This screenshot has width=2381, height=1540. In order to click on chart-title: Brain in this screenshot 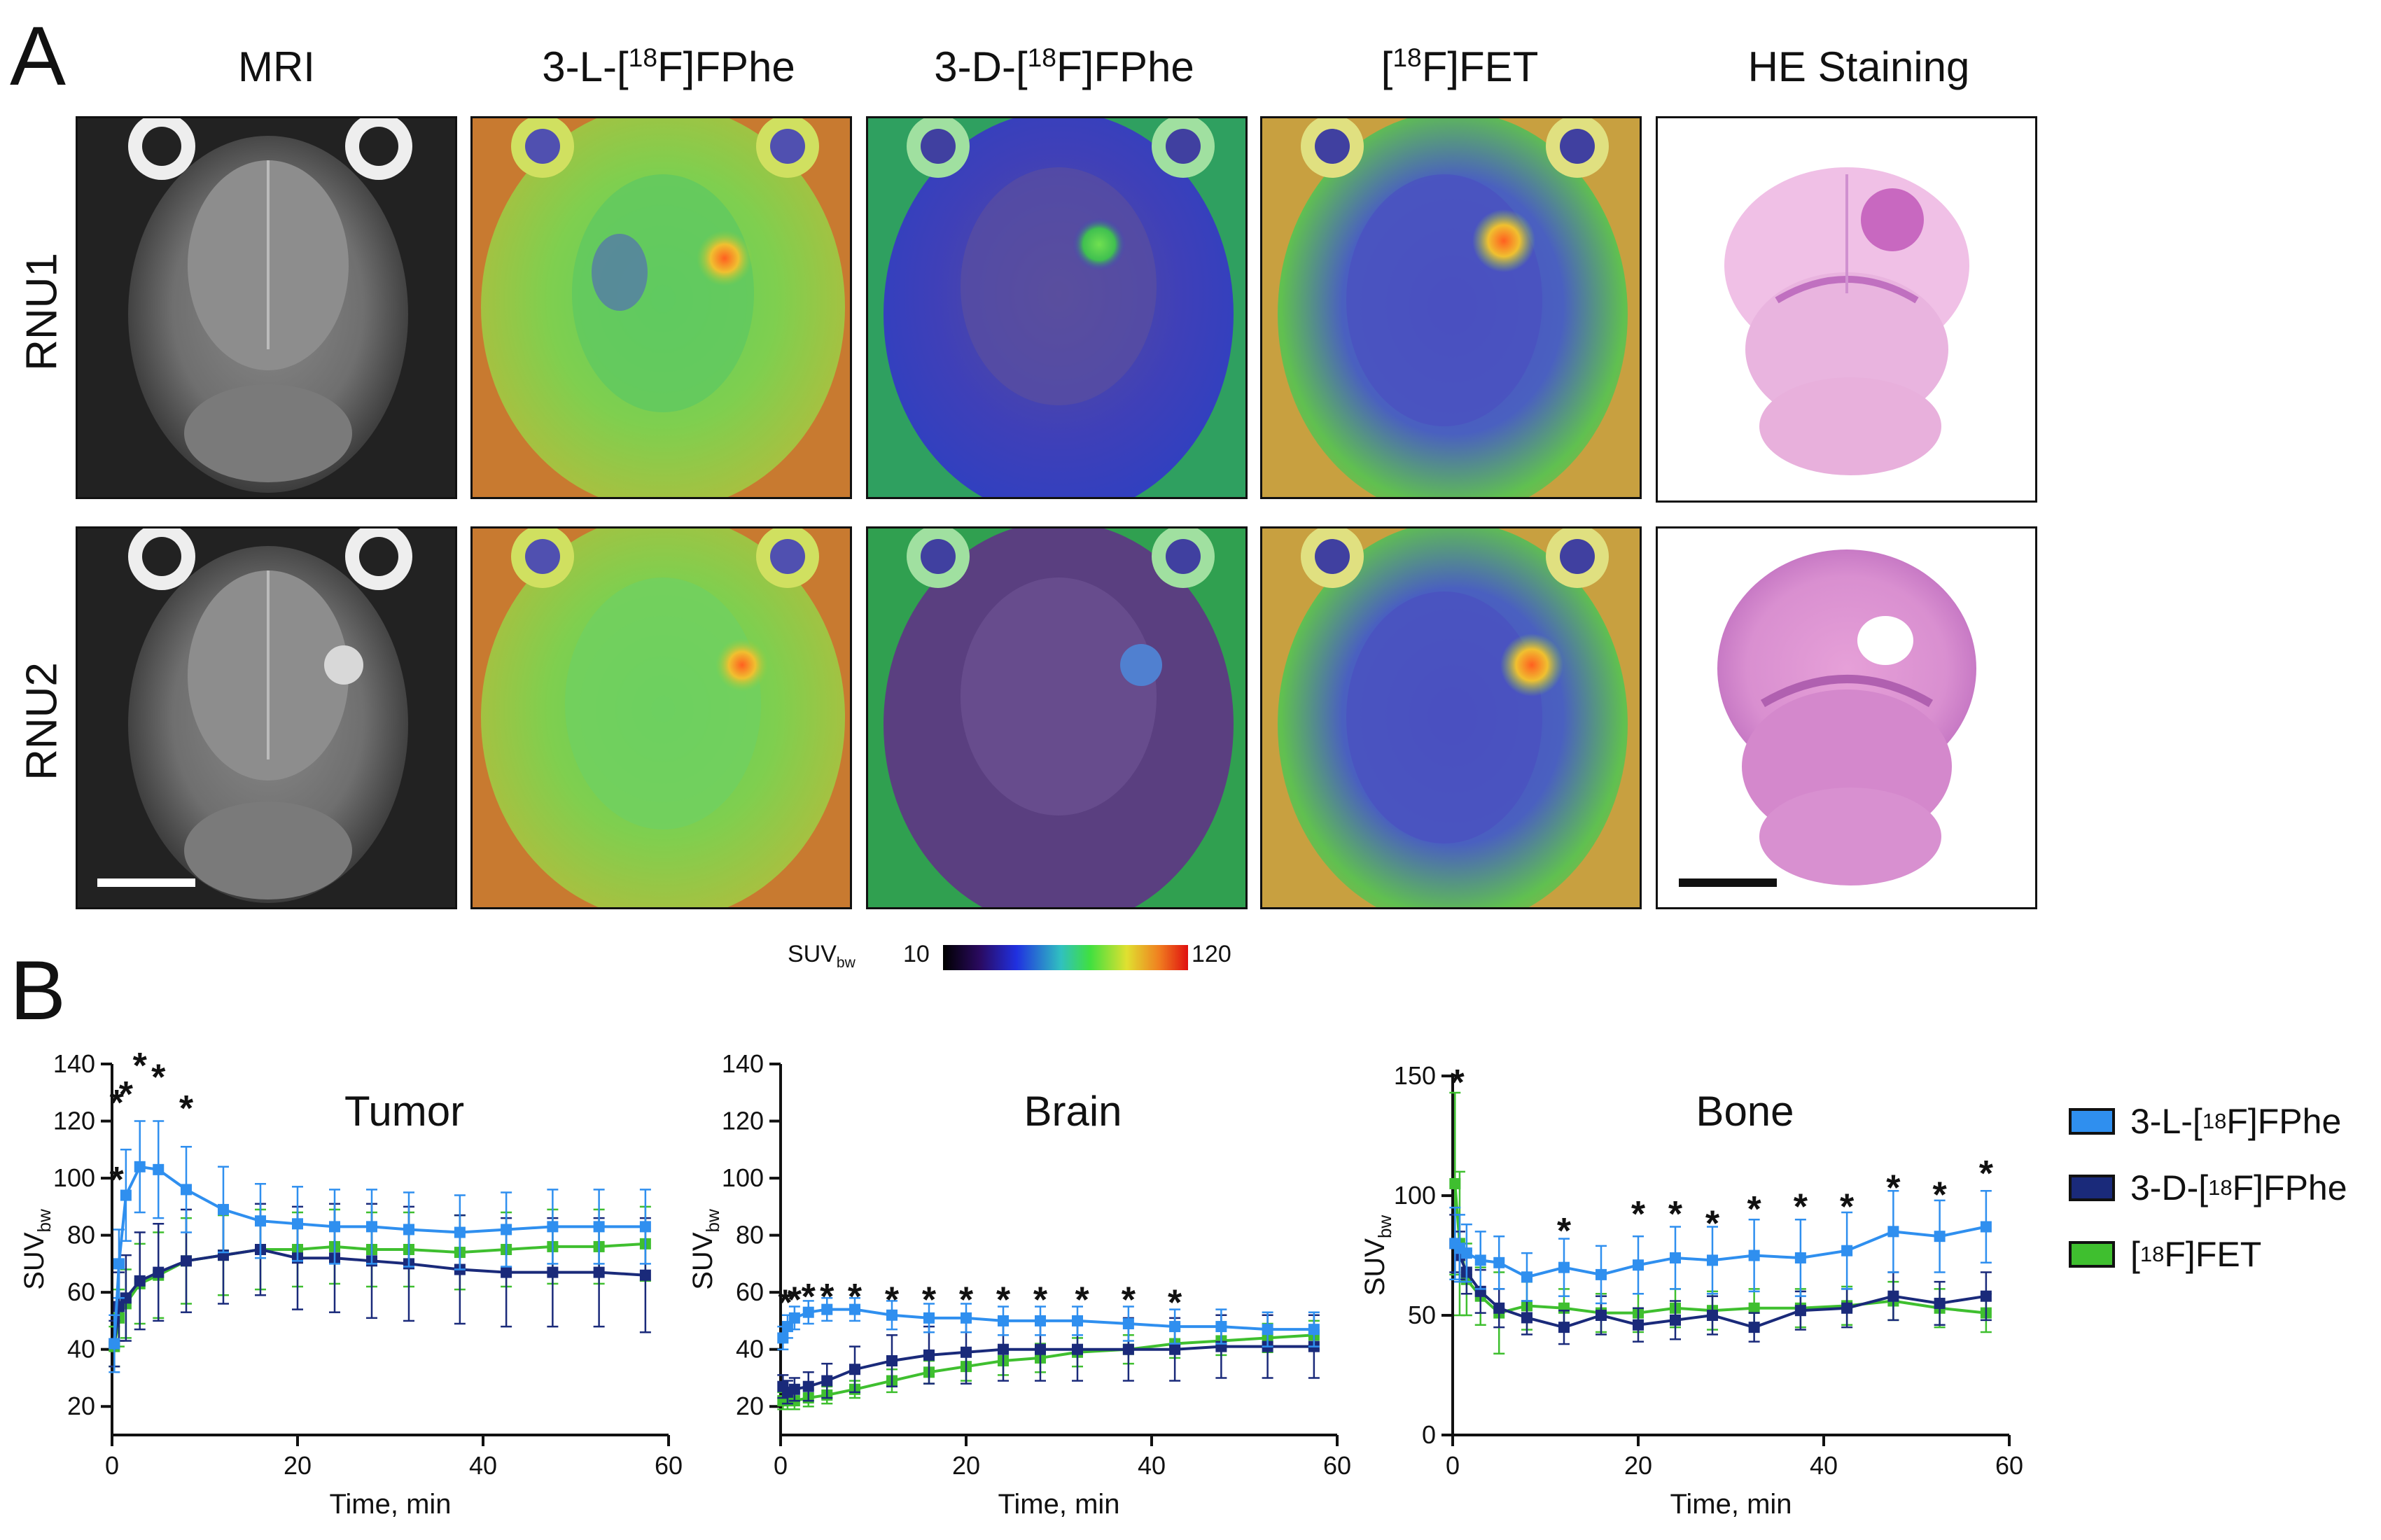, I will do `click(1073, 1111)`.